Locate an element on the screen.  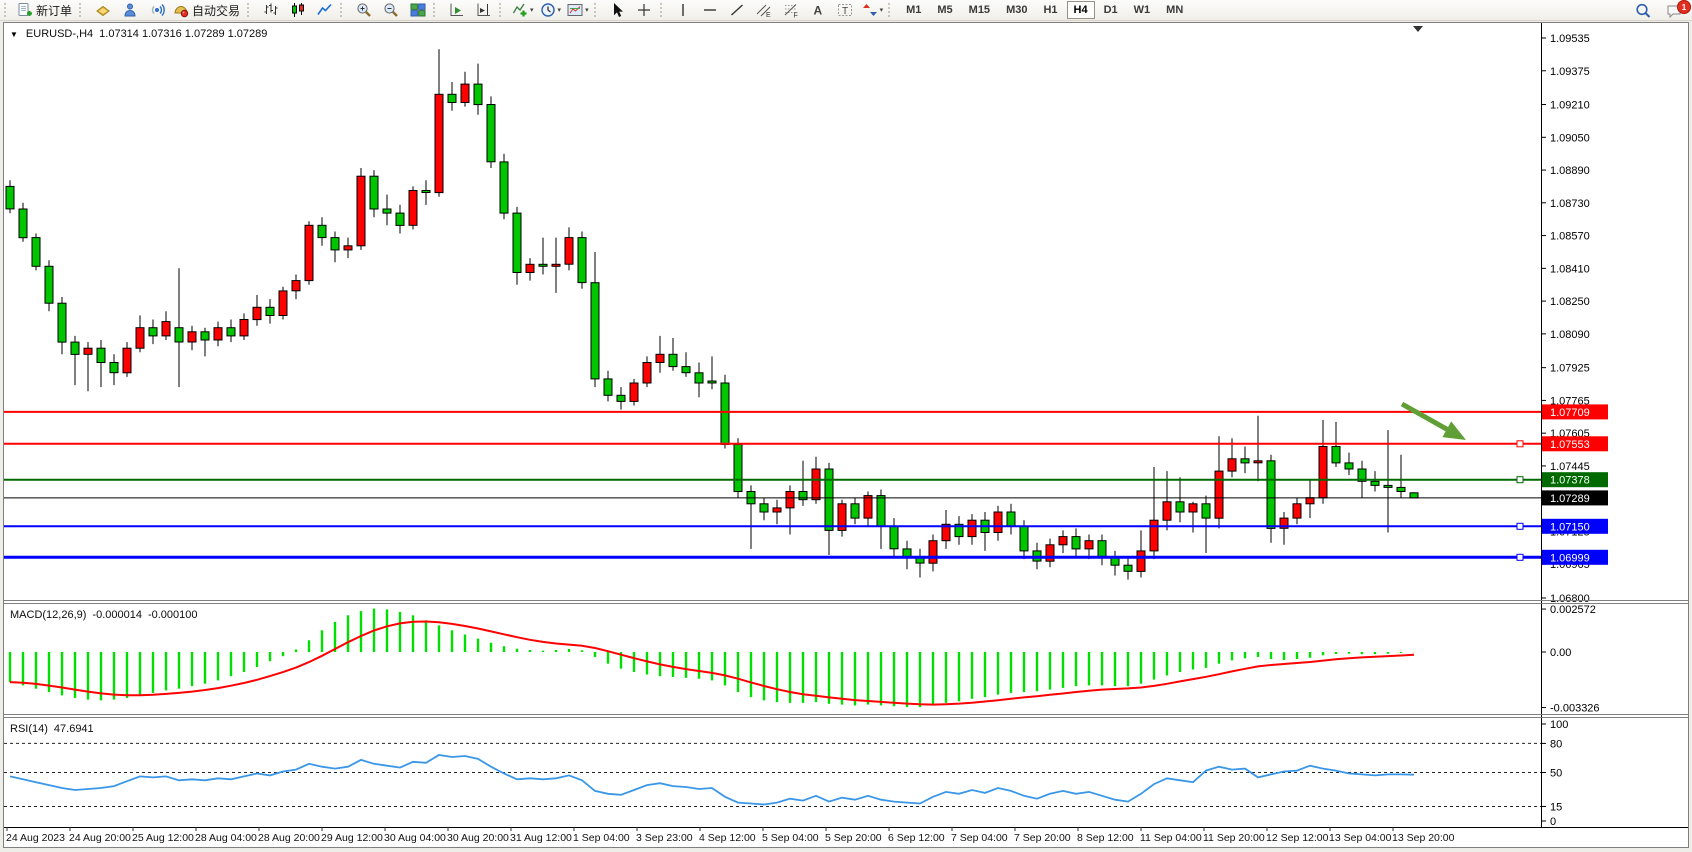
fibo-button: F is located at coordinates (791, 10).